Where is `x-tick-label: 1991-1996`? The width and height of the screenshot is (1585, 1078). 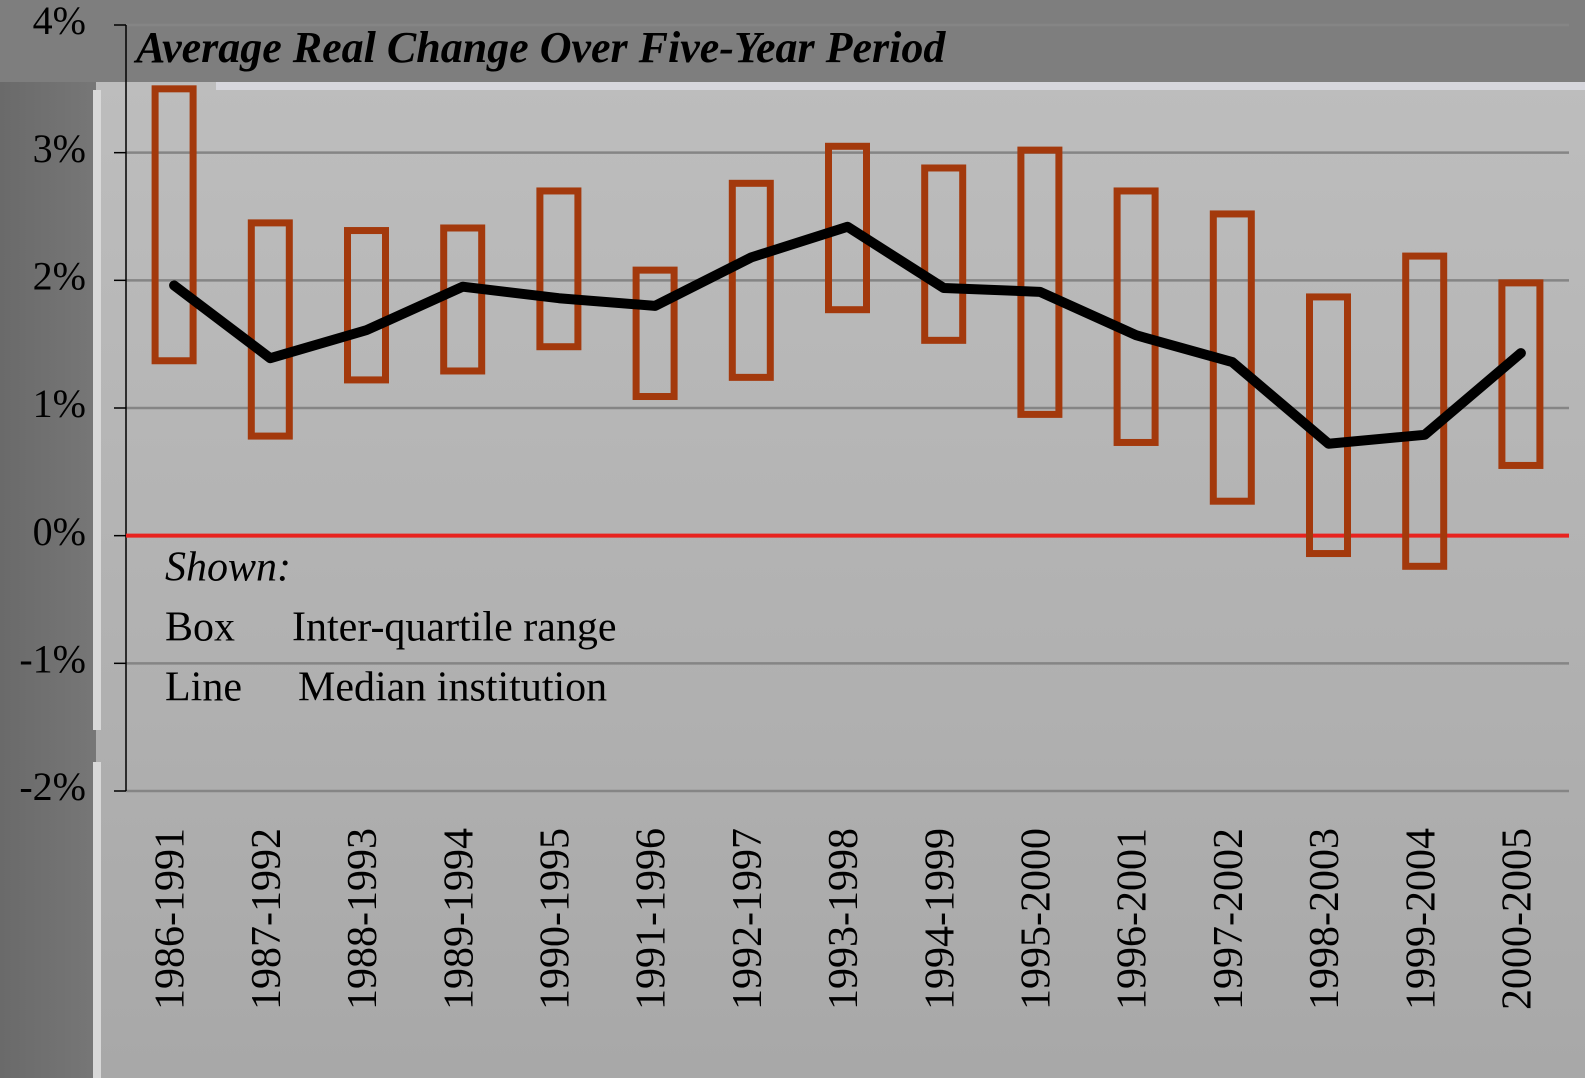
x-tick-label: 1991-1996 is located at coordinates (652, 919).